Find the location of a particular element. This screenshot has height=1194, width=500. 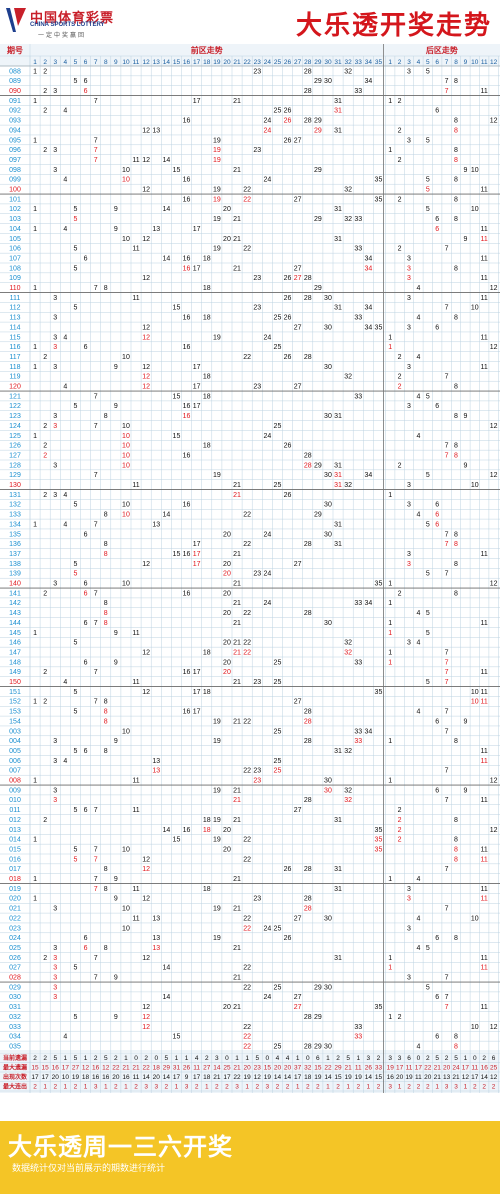

period-number: 151 is located at coordinates (15, 692).